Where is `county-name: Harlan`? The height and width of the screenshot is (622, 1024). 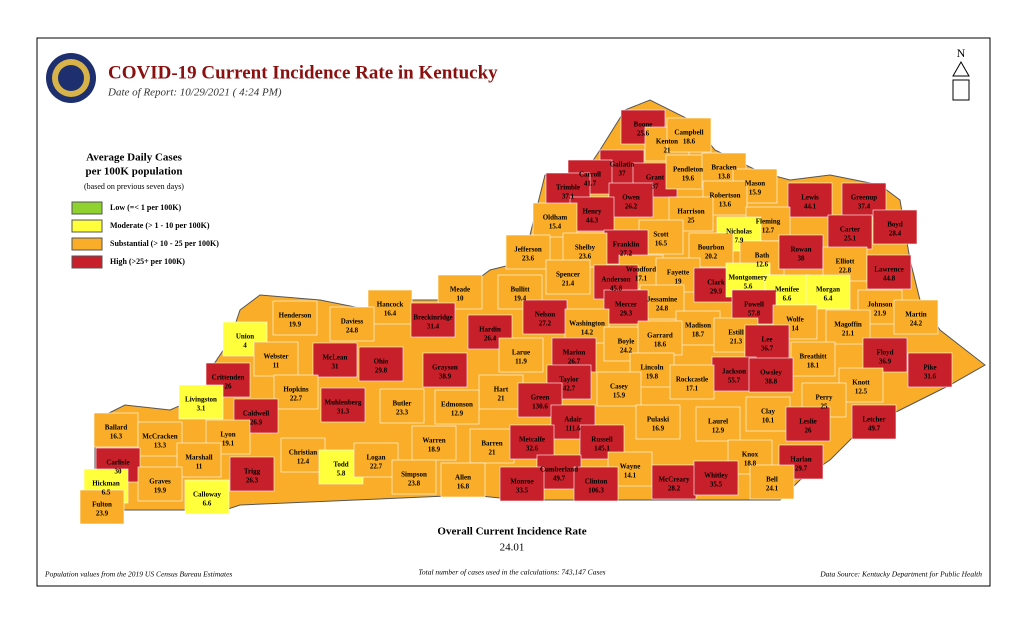
county-name: Harlan is located at coordinates (800, 460).